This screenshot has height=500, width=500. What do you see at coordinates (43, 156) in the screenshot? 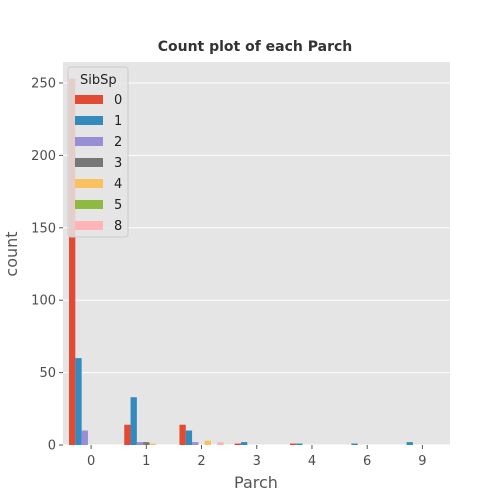
I see `y-tick-label: 200` at bounding box center [43, 156].